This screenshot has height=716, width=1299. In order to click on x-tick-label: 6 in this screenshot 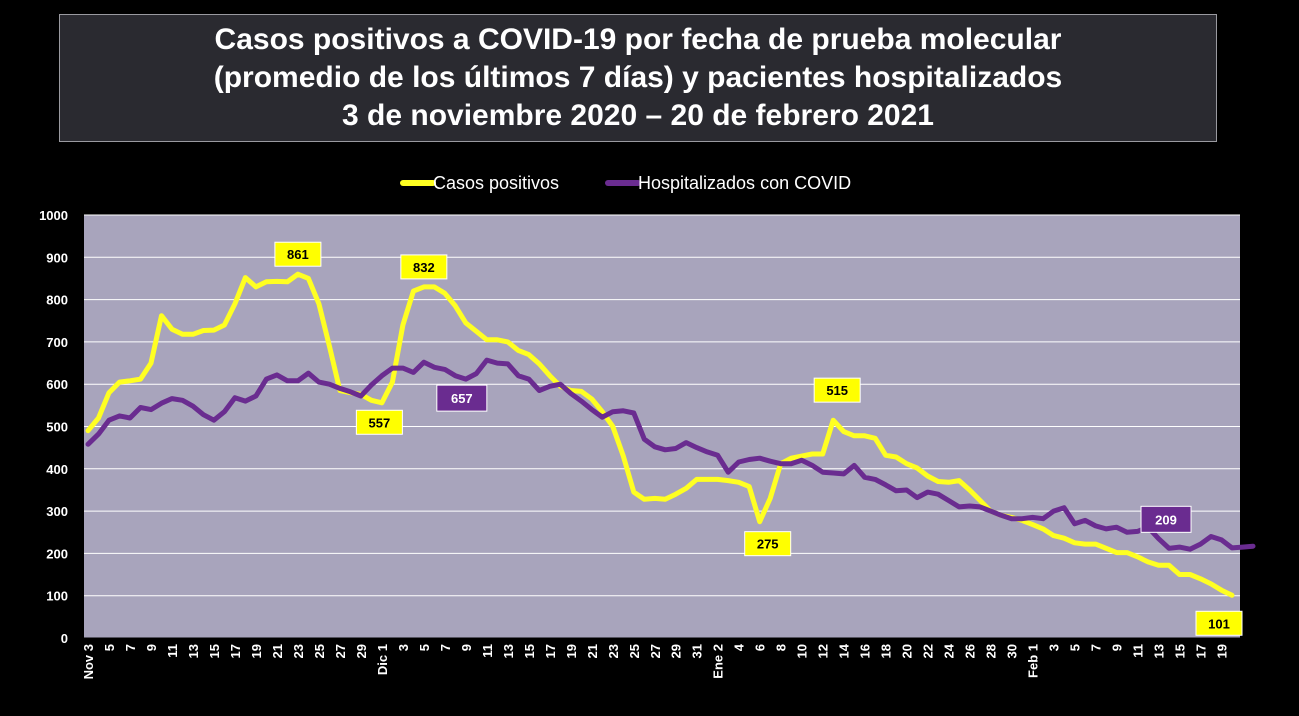, I will do `click(760, 647)`.